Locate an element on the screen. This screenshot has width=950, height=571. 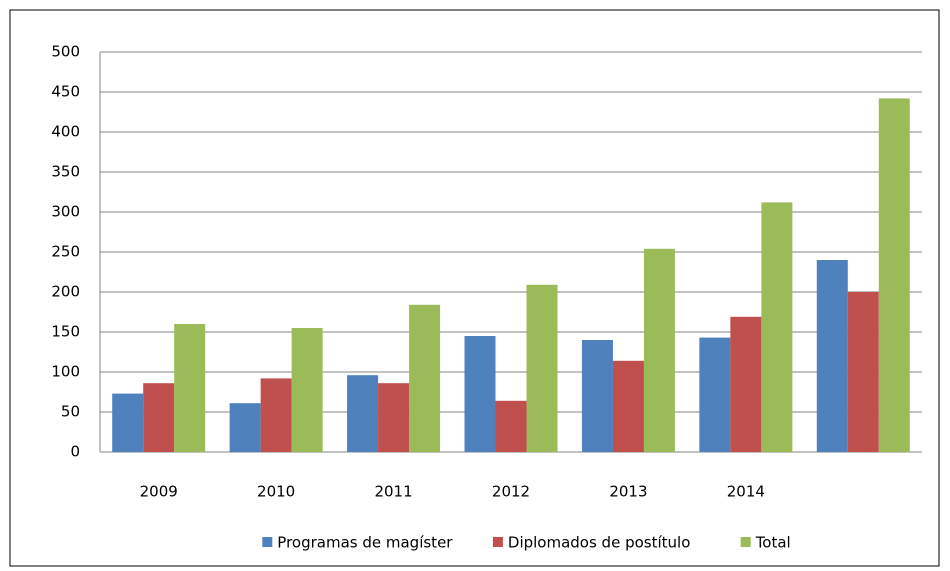
y-tick-label: 400 is located at coordinates (65, 132).